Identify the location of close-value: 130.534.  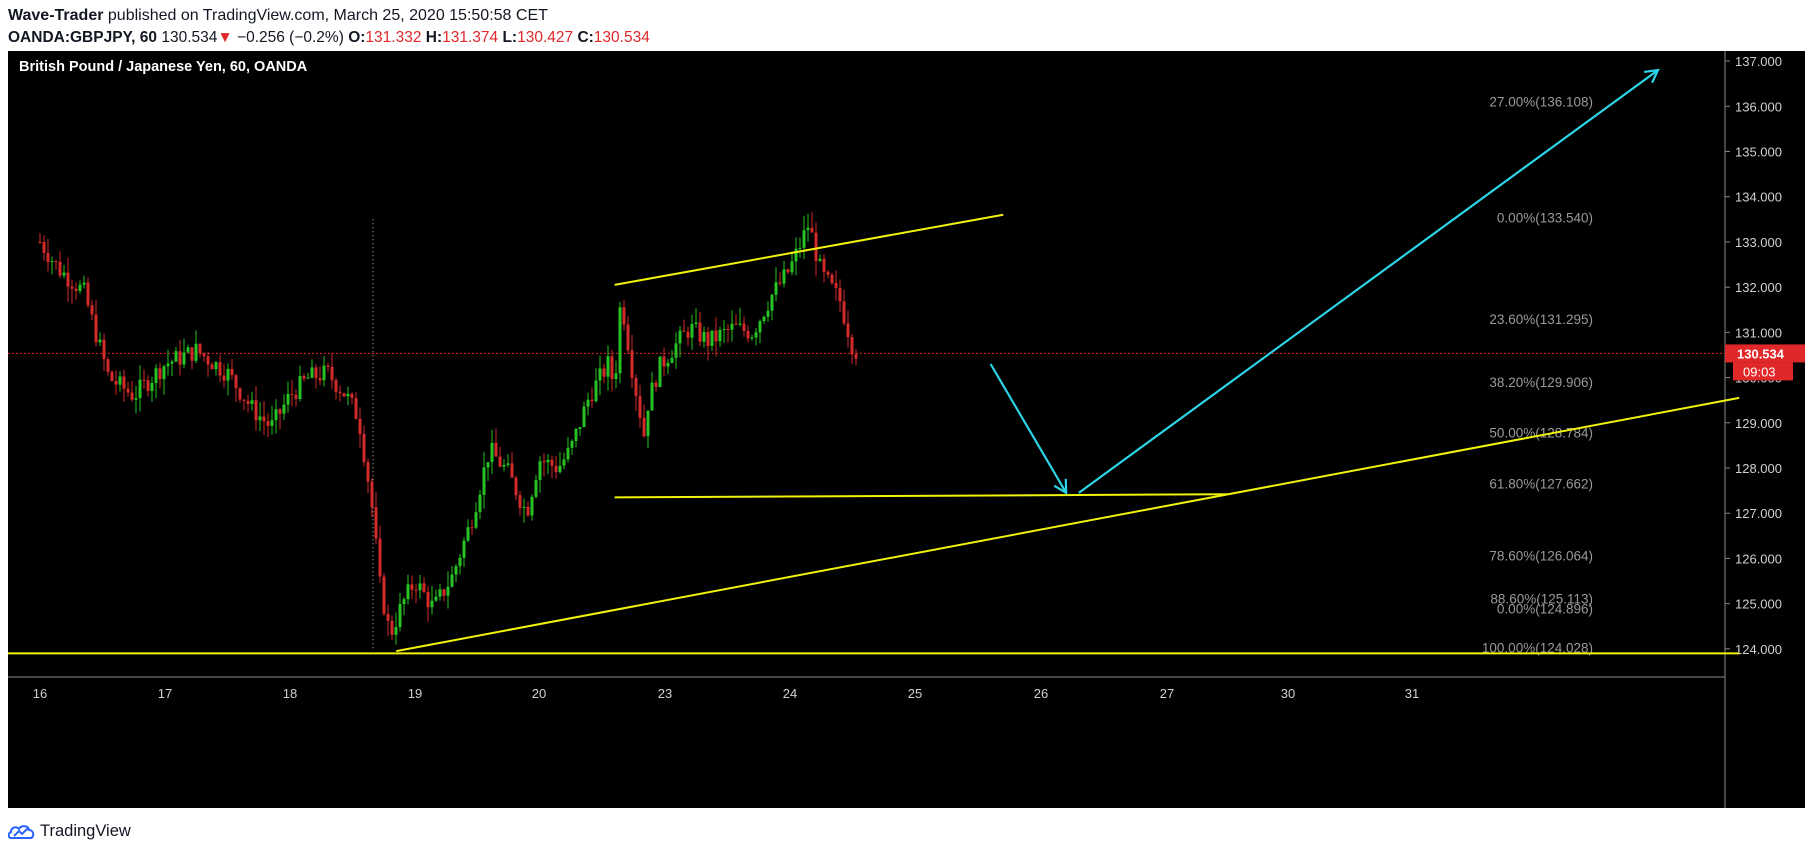
(621, 37).